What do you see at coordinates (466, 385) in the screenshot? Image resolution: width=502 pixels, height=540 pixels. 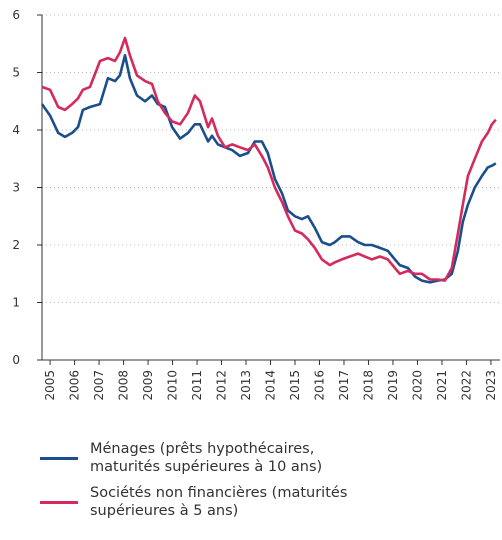 I see `x-tick-label: 2022` at bounding box center [466, 385].